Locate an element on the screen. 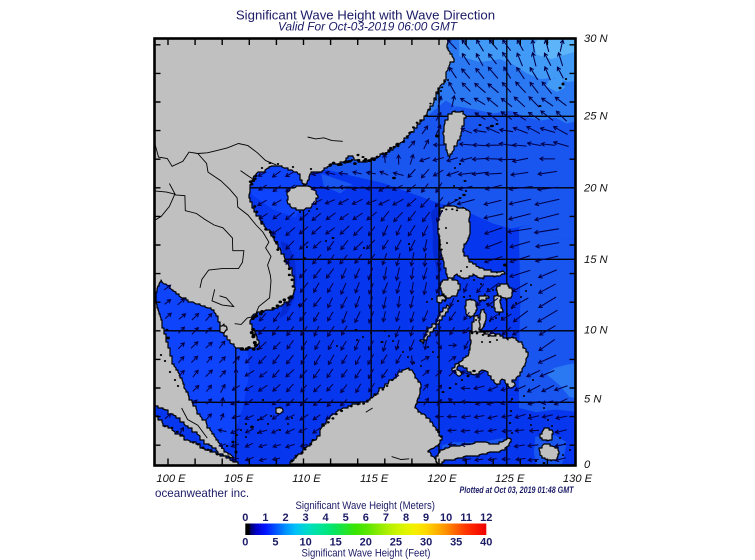  svg-text: 30 is located at coordinates (426, 543).